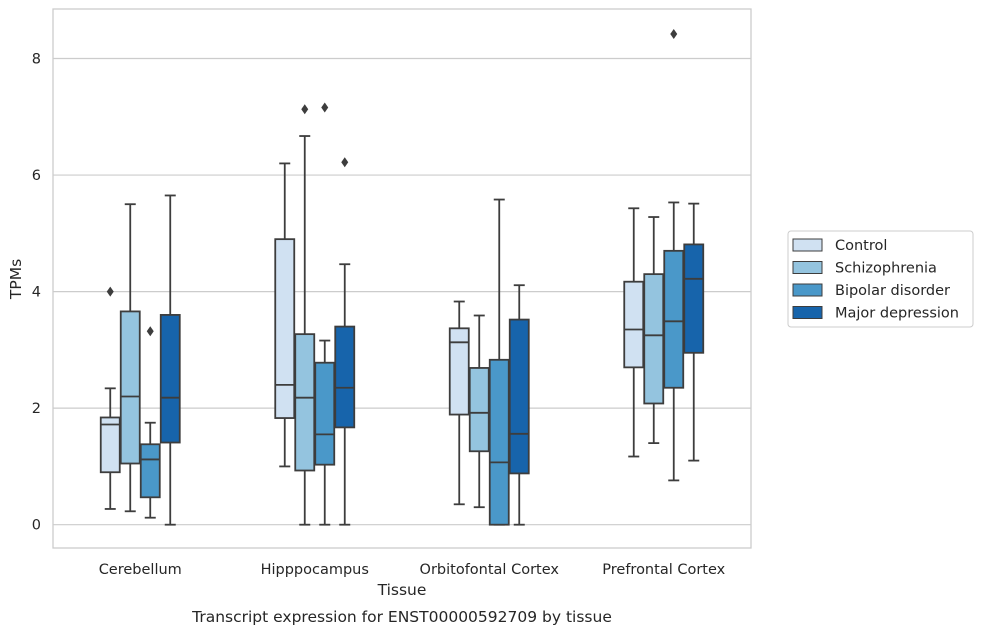  I want to click on y-axis-ticks: 0 2 4 6 8, so click(36, 293).